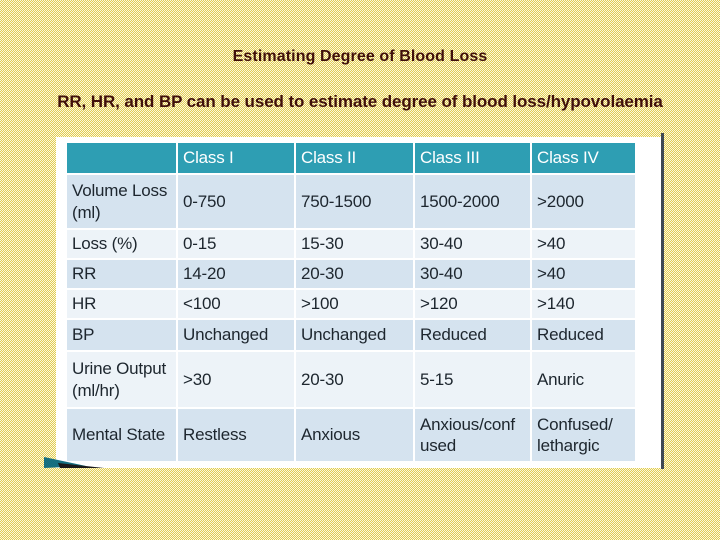 The width and height of the screenshot is (720, 540). I want to click on column-header-class-1: Class I, so click(236, 158).